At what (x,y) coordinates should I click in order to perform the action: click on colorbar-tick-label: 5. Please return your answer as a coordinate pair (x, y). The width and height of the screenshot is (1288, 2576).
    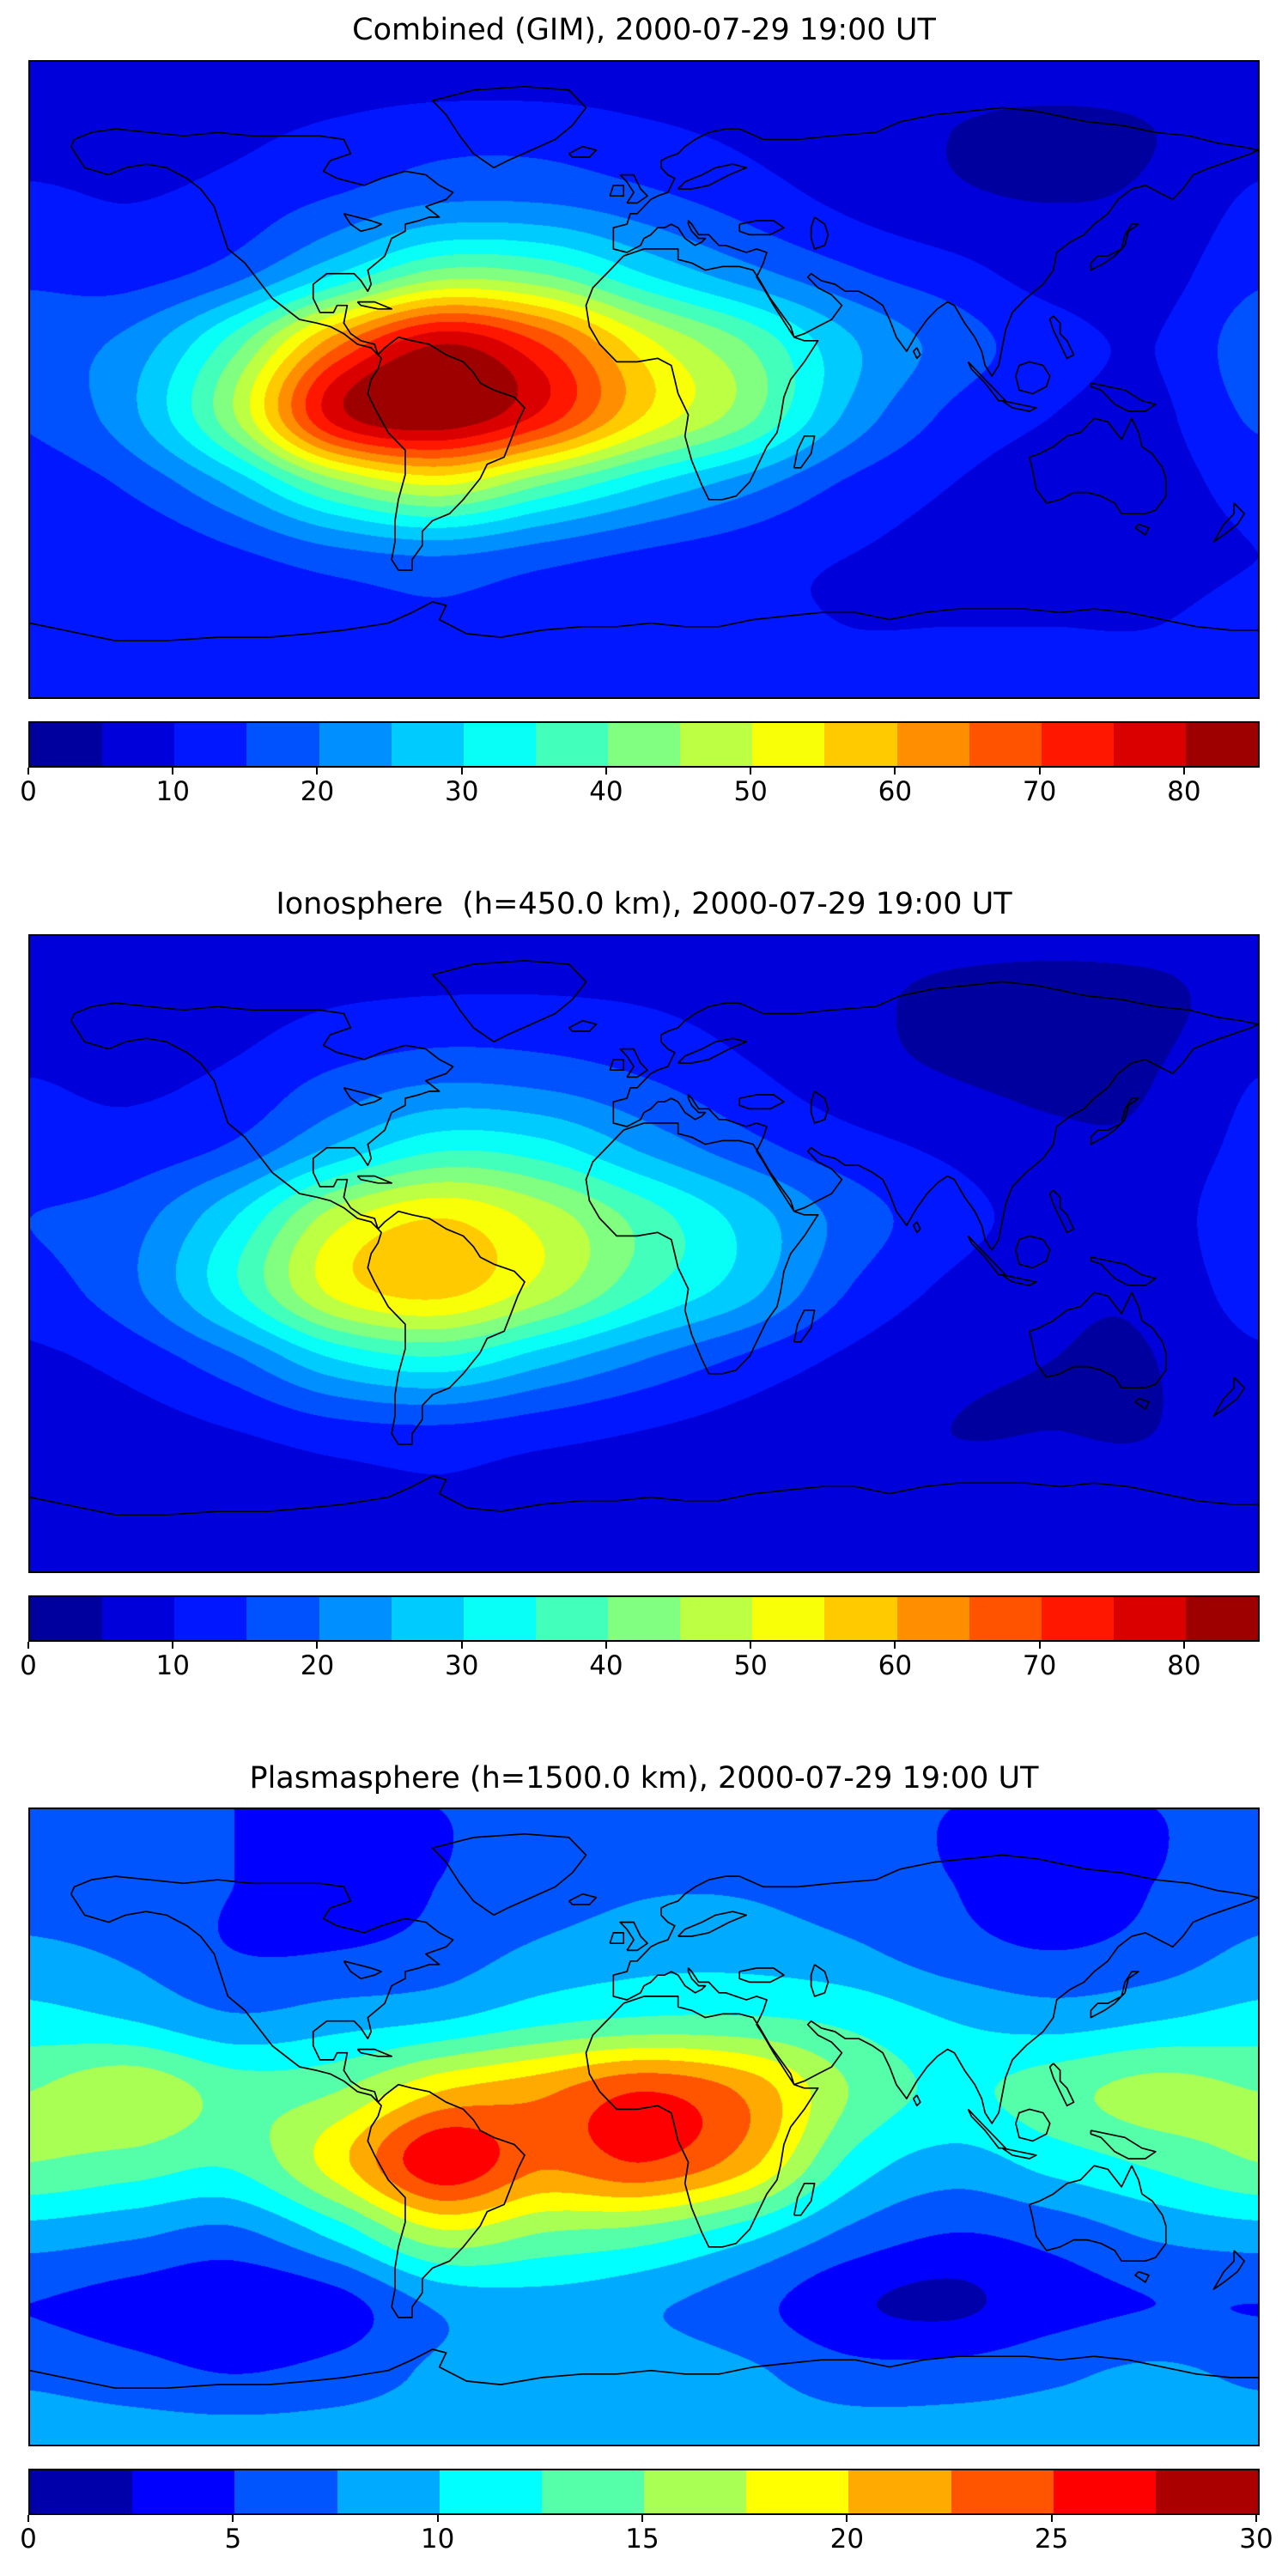
    Looking at the image, I should click on (233, 2539).